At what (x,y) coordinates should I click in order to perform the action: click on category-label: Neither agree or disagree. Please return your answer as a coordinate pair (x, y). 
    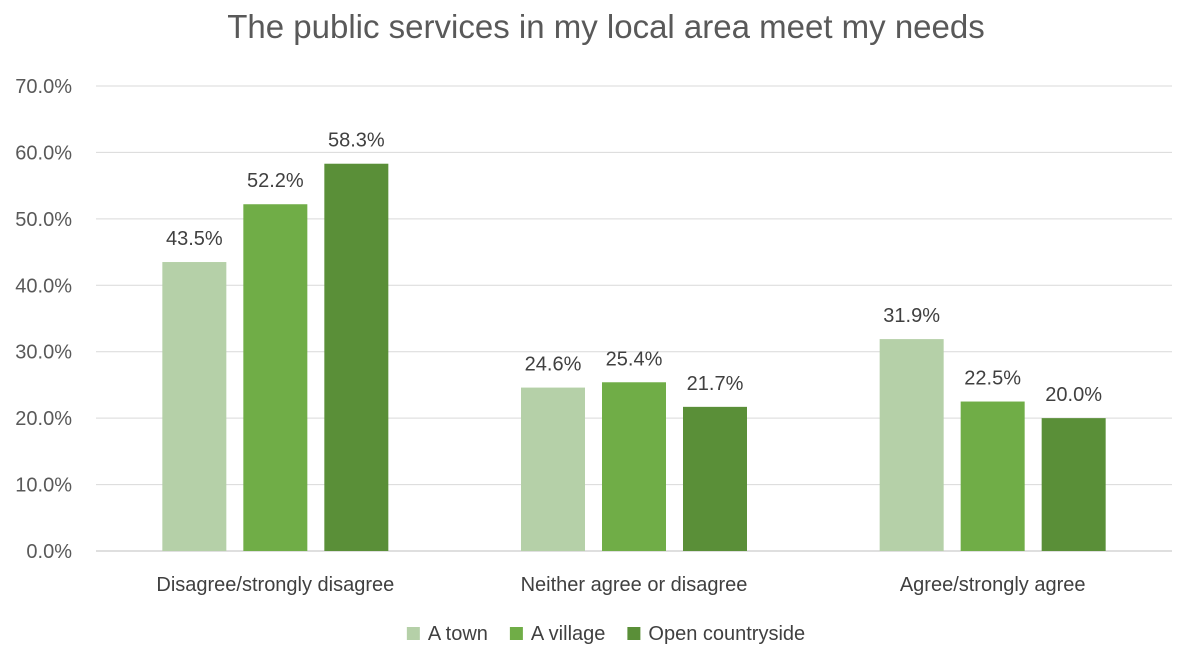
    Looking at the image, I should click on (634, 585).